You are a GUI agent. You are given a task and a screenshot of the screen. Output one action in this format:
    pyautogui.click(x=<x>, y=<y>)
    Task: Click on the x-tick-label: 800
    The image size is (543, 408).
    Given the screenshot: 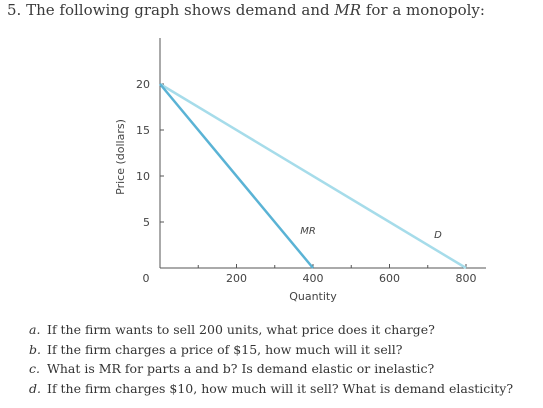 What is the action you would take?
    pyautogui.click(x=466, y=278)
    